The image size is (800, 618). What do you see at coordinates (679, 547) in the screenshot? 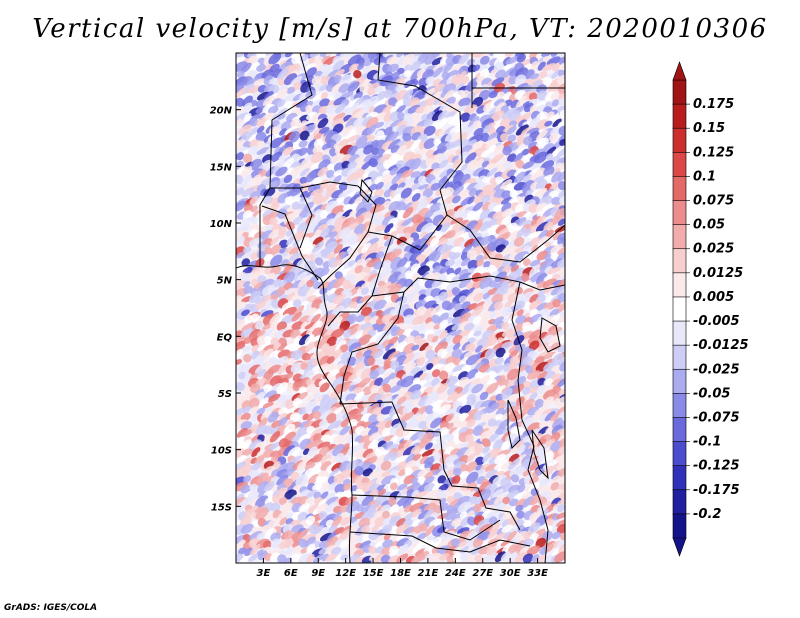
I see `colorbar-bottom-cap` at bounding box center [679, 547].